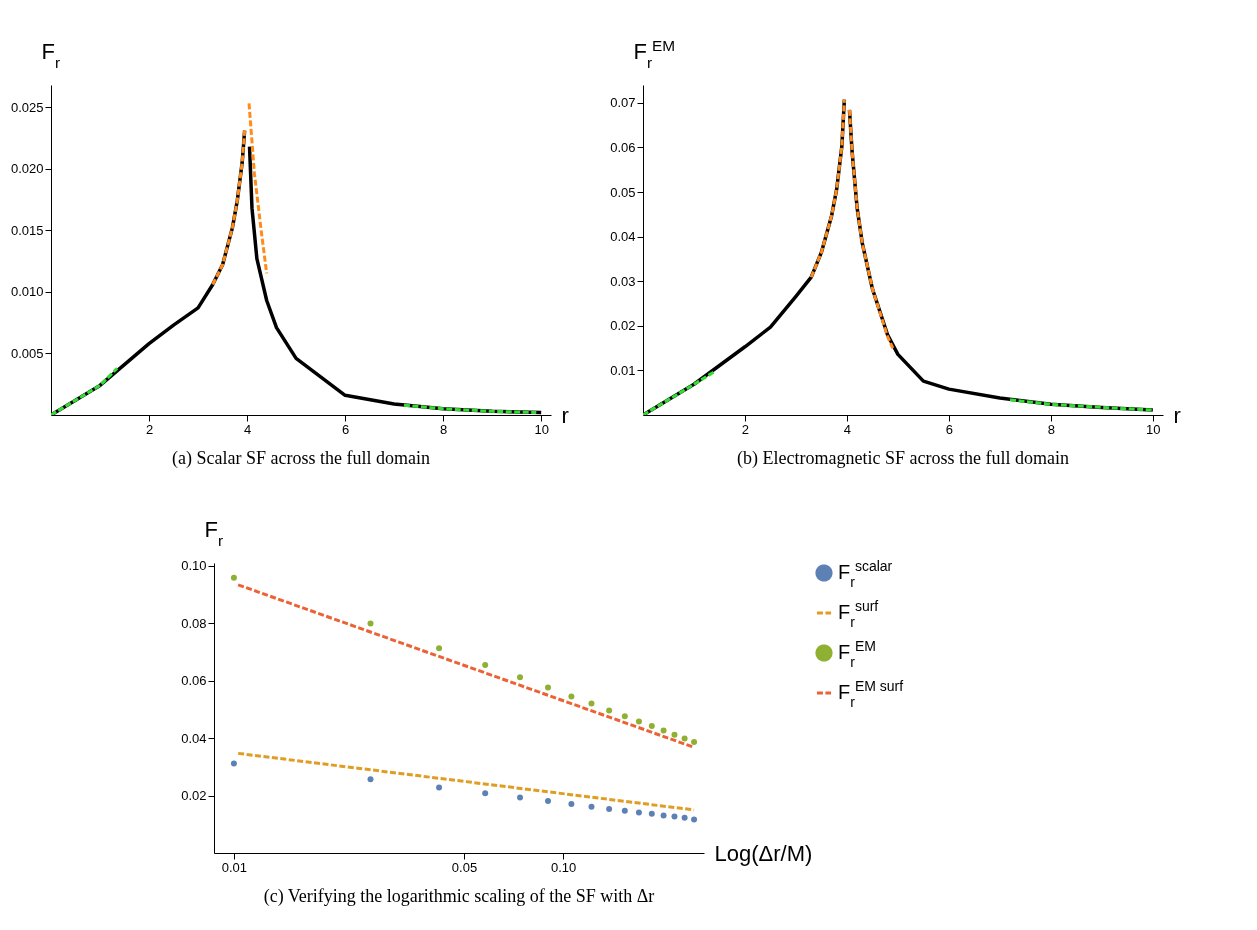  I want to click on x-axis-title: Log(Δr/M), so click(763, 853).